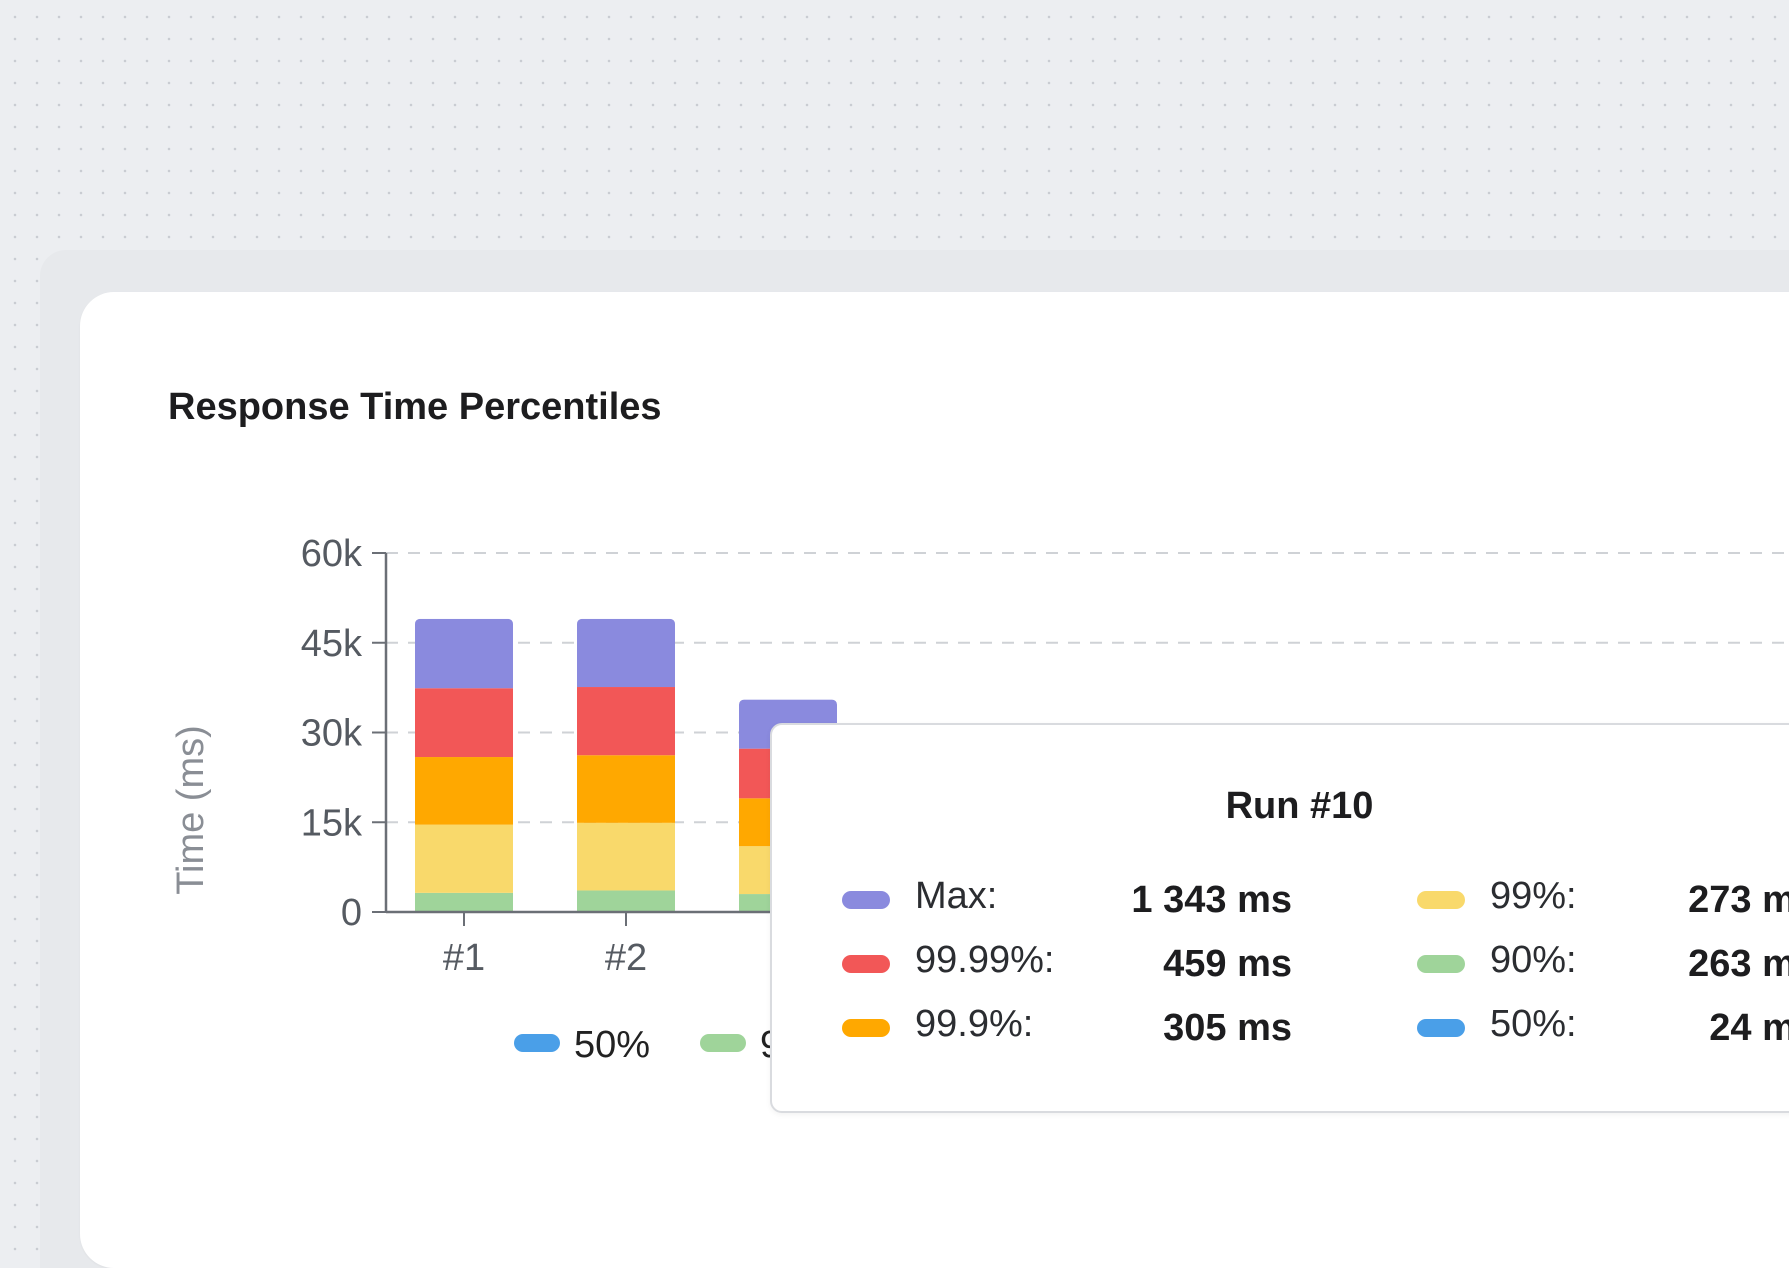  I want to click on tooltip-row: 90%: 263 ms, so click(1280, 964).